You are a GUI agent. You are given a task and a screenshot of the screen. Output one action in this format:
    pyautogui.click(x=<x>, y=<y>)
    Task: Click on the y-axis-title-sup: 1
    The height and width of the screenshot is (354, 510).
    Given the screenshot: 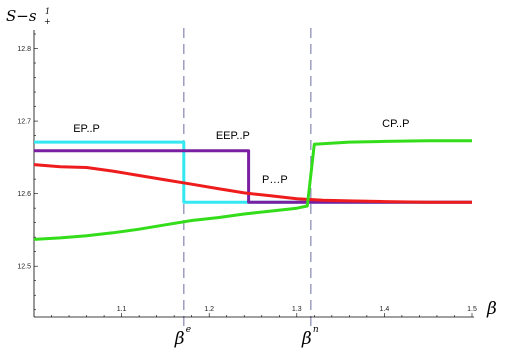 What is the action you would take?
    pyautogui.click(x=47, y=11)
    